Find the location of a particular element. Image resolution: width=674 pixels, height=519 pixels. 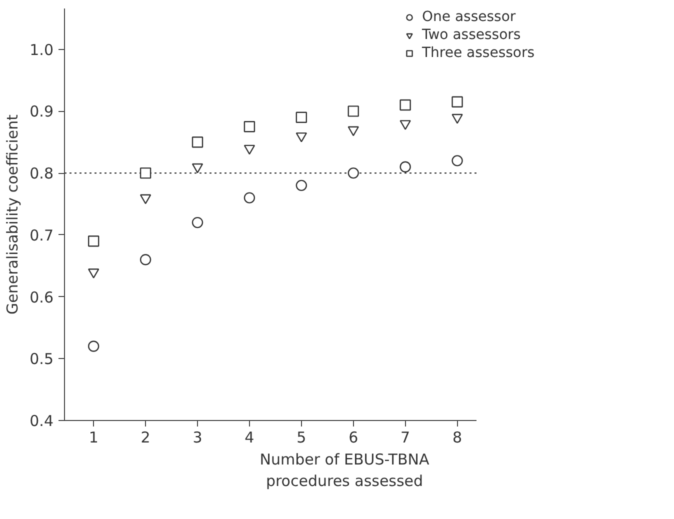

legend-label: Two assessors is located at coordinates (471, 35).